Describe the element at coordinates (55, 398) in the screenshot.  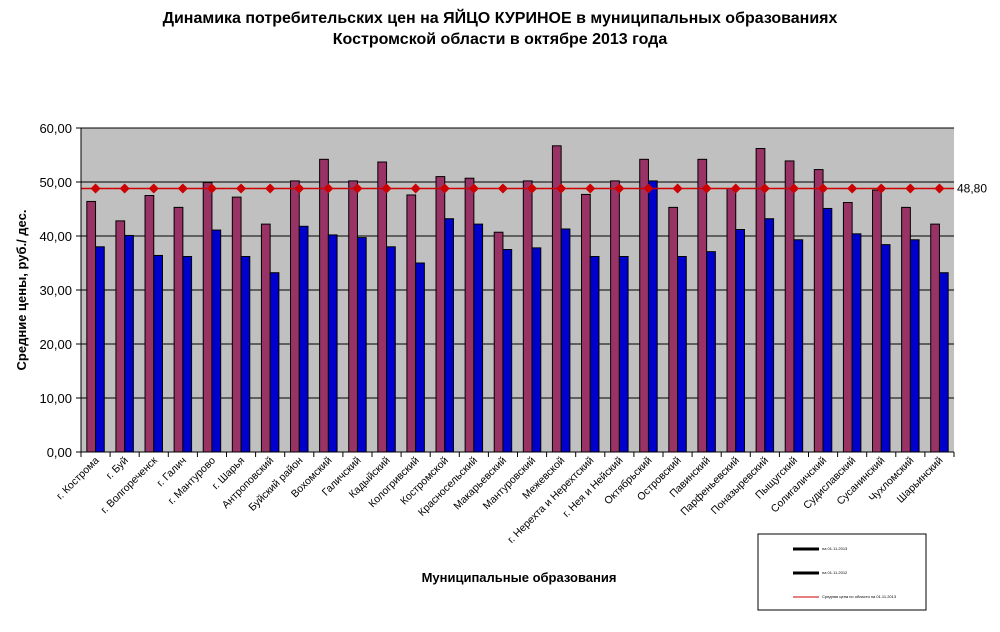
I see `y-tick-label: 10,00` at that location.